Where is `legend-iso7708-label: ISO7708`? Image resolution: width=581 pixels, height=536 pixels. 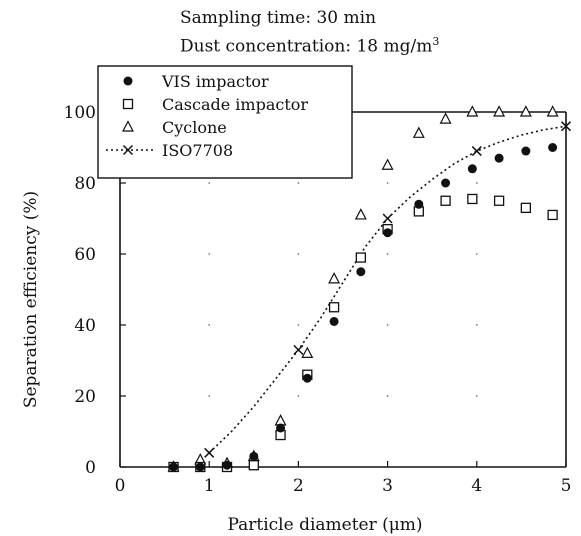 legend-iso7708-label: ISO7708 is located at coordinates (197, 150).